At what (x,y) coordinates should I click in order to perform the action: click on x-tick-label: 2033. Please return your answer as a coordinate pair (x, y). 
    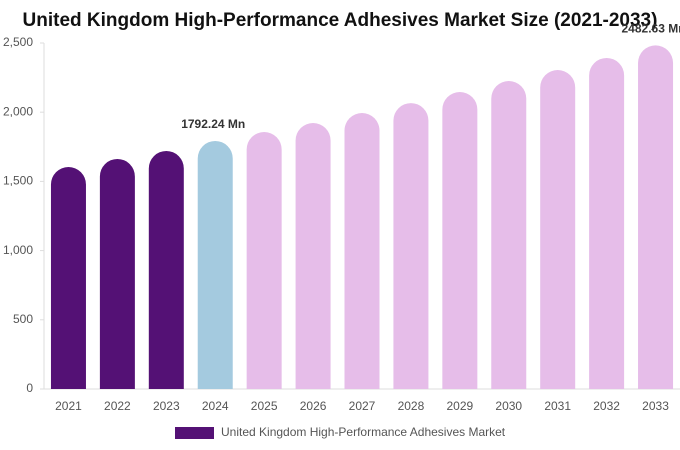
    Looking at the image, I should click on (655, 406).